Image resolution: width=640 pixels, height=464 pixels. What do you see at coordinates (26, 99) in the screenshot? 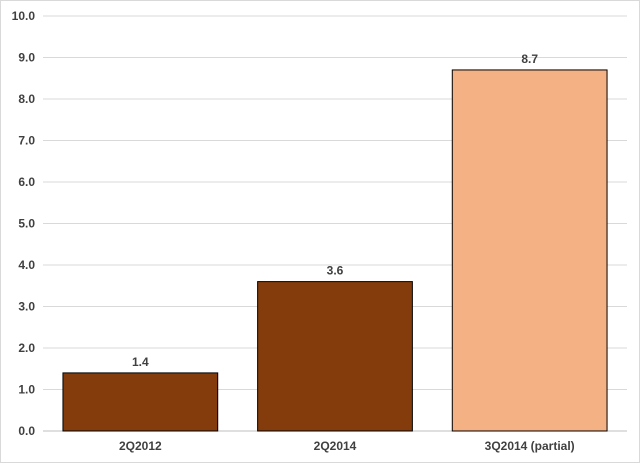
I see `y-tick-label: 8.0` at bounding box center [26, 99].